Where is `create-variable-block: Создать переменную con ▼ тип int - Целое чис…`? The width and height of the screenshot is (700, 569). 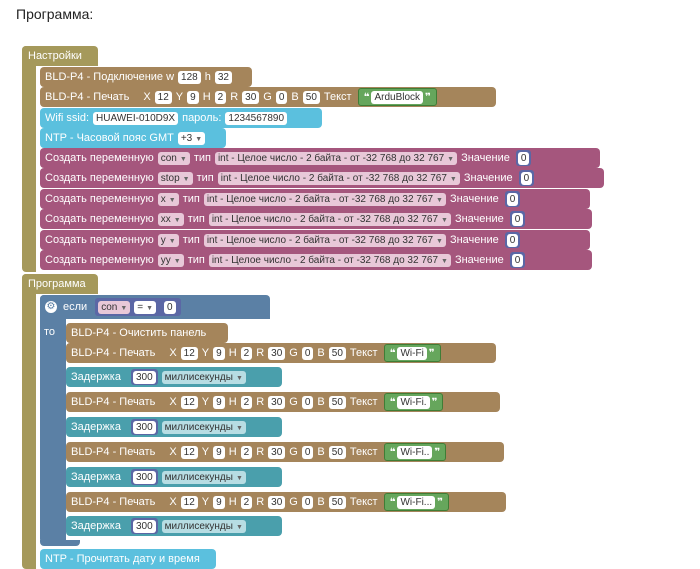
create-variable-block: Создать переменную con ▼ тип int - Целое чис… is located at coordinates (320, 158).